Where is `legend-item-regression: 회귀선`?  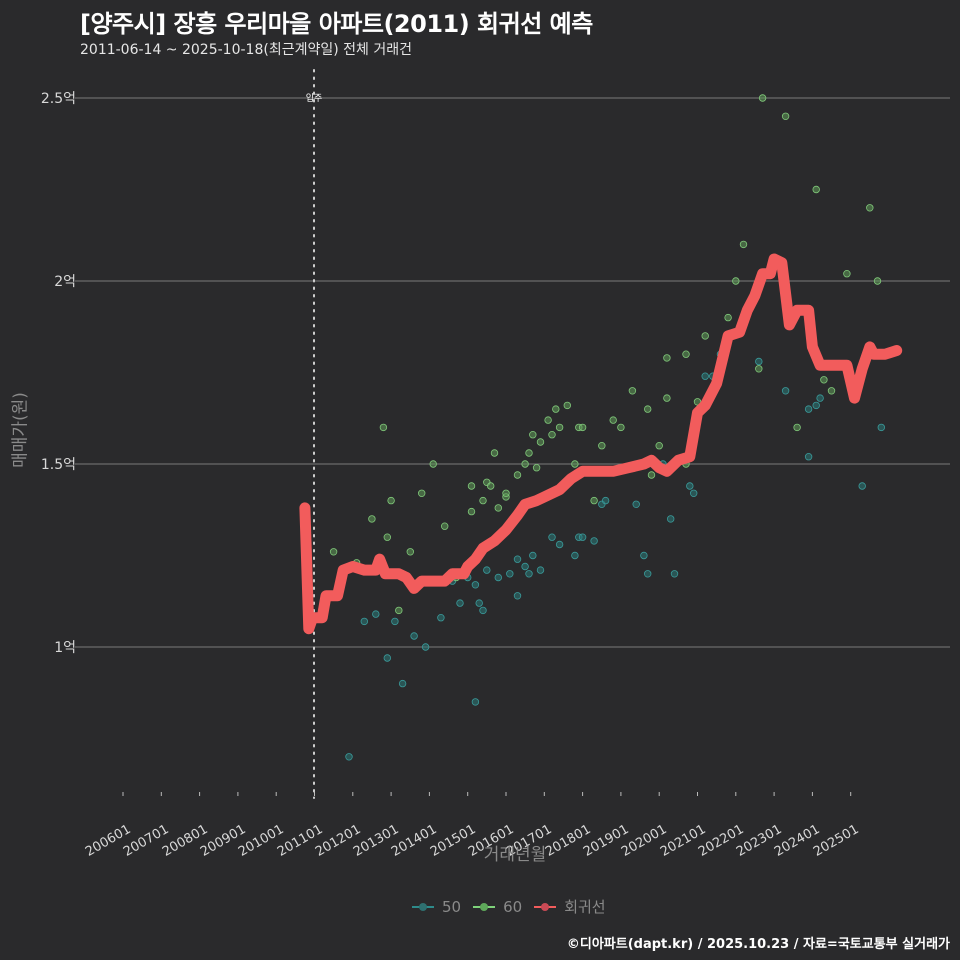
legend-item-regression: 회귀선 is located at coordinates (570, 906).